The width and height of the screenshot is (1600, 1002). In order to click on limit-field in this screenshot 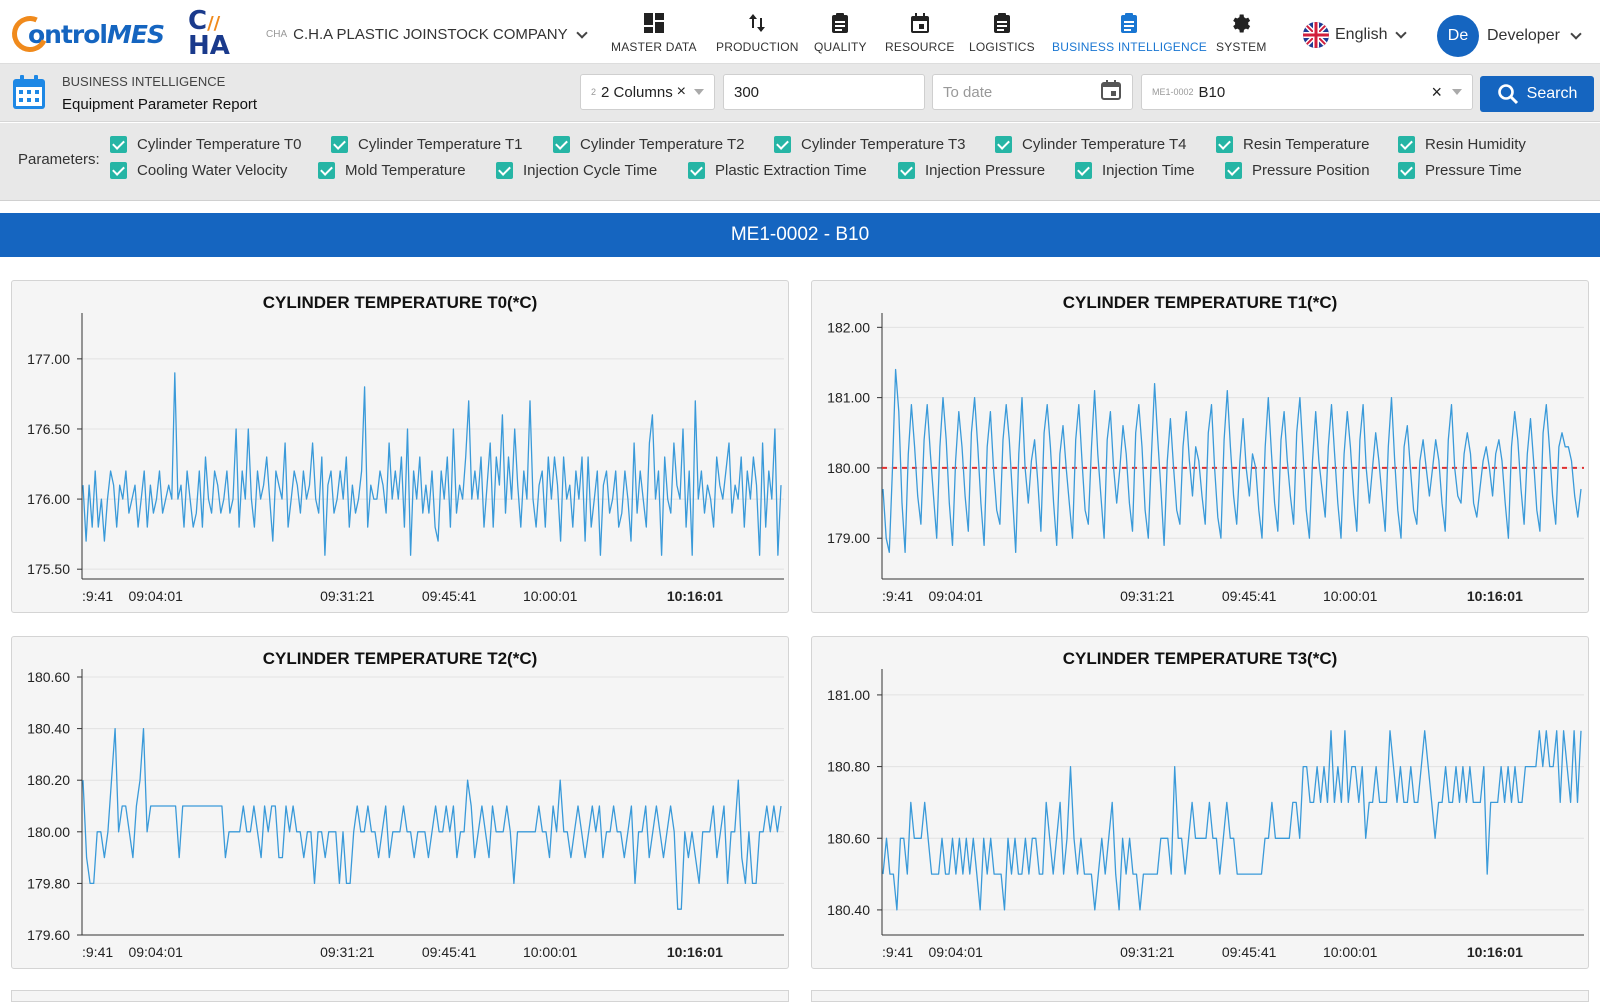, I will do `click(824, 92)`.